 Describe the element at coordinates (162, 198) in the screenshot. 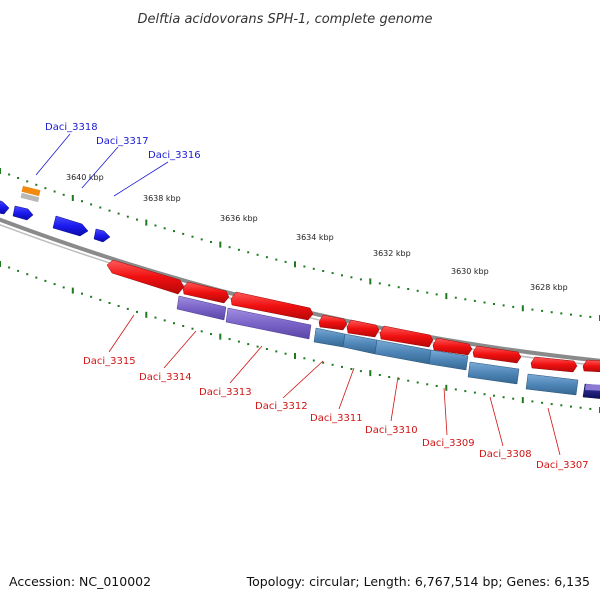

I see `kbp-label-3638: 3638 kbp` at that location.